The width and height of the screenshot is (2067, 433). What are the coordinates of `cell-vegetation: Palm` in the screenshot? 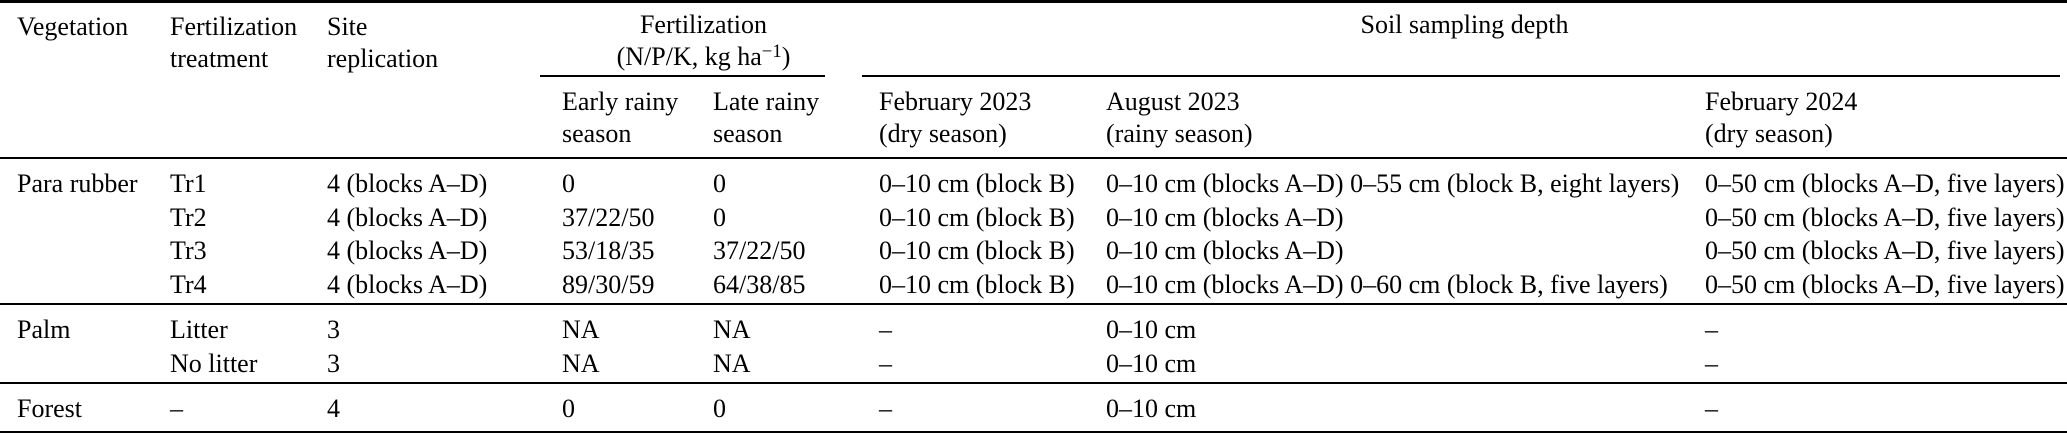 It's located at (44, 329).